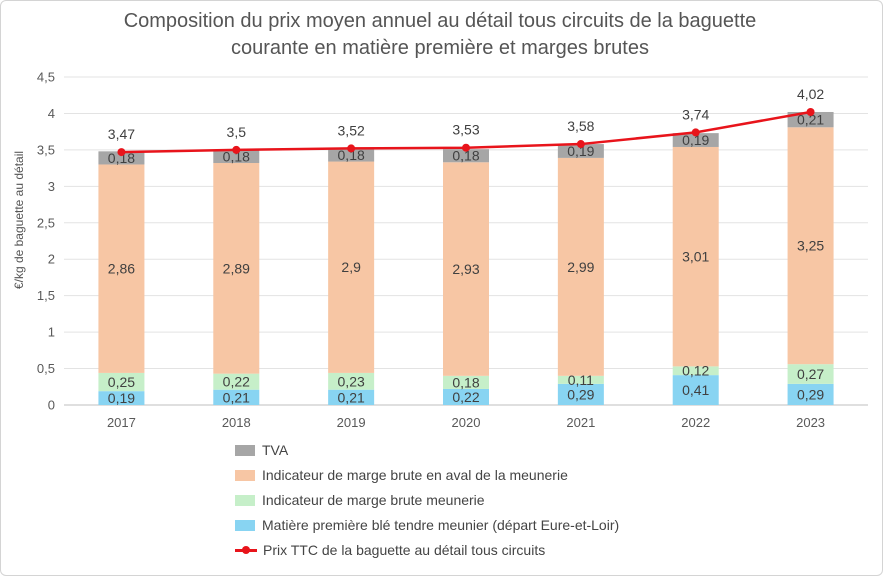 Image resolution: width=883 pixels, height=576 pixels. What do you see at coordinates (695, 422) in the screenshot?
I see `x-tick-label: 2022` at bounding box center [695, 422].